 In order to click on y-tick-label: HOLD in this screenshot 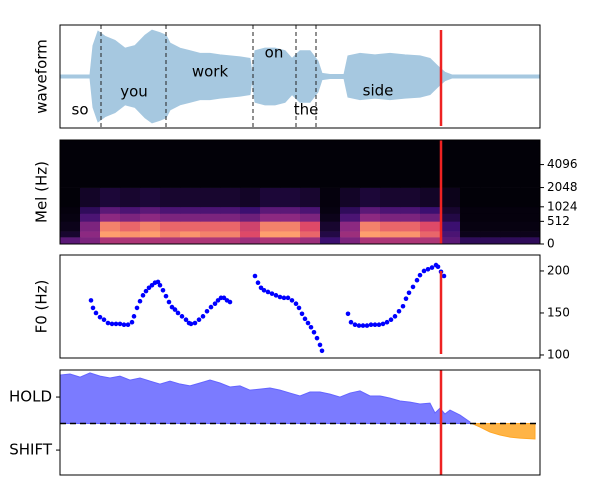, I will do `click(30, 397)`.